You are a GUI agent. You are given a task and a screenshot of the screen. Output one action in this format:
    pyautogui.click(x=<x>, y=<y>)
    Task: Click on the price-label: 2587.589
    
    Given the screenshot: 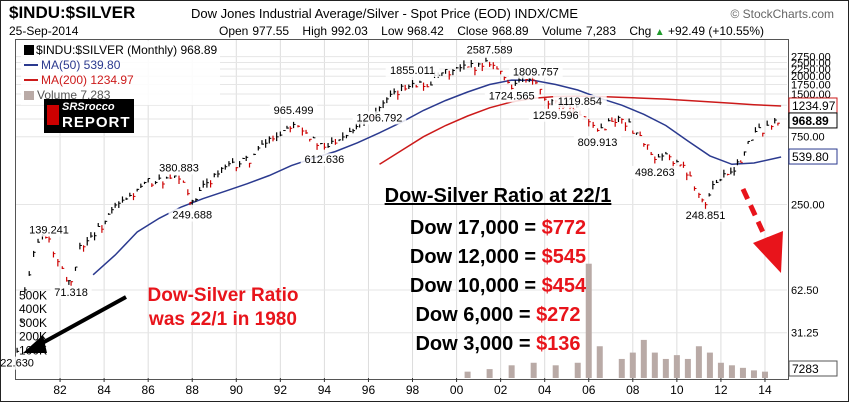 What is the action you would take?
    pyautogui.click(x=490, y=50)
    